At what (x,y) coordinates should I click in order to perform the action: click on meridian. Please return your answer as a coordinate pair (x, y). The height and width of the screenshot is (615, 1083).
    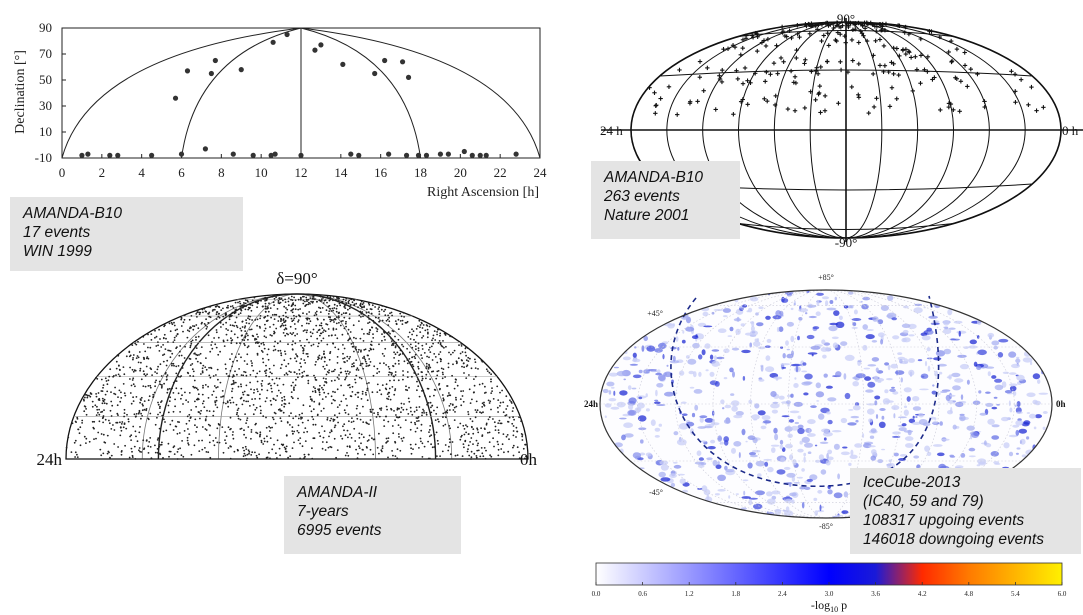
    Looking at the image, I should click on (826, 404).